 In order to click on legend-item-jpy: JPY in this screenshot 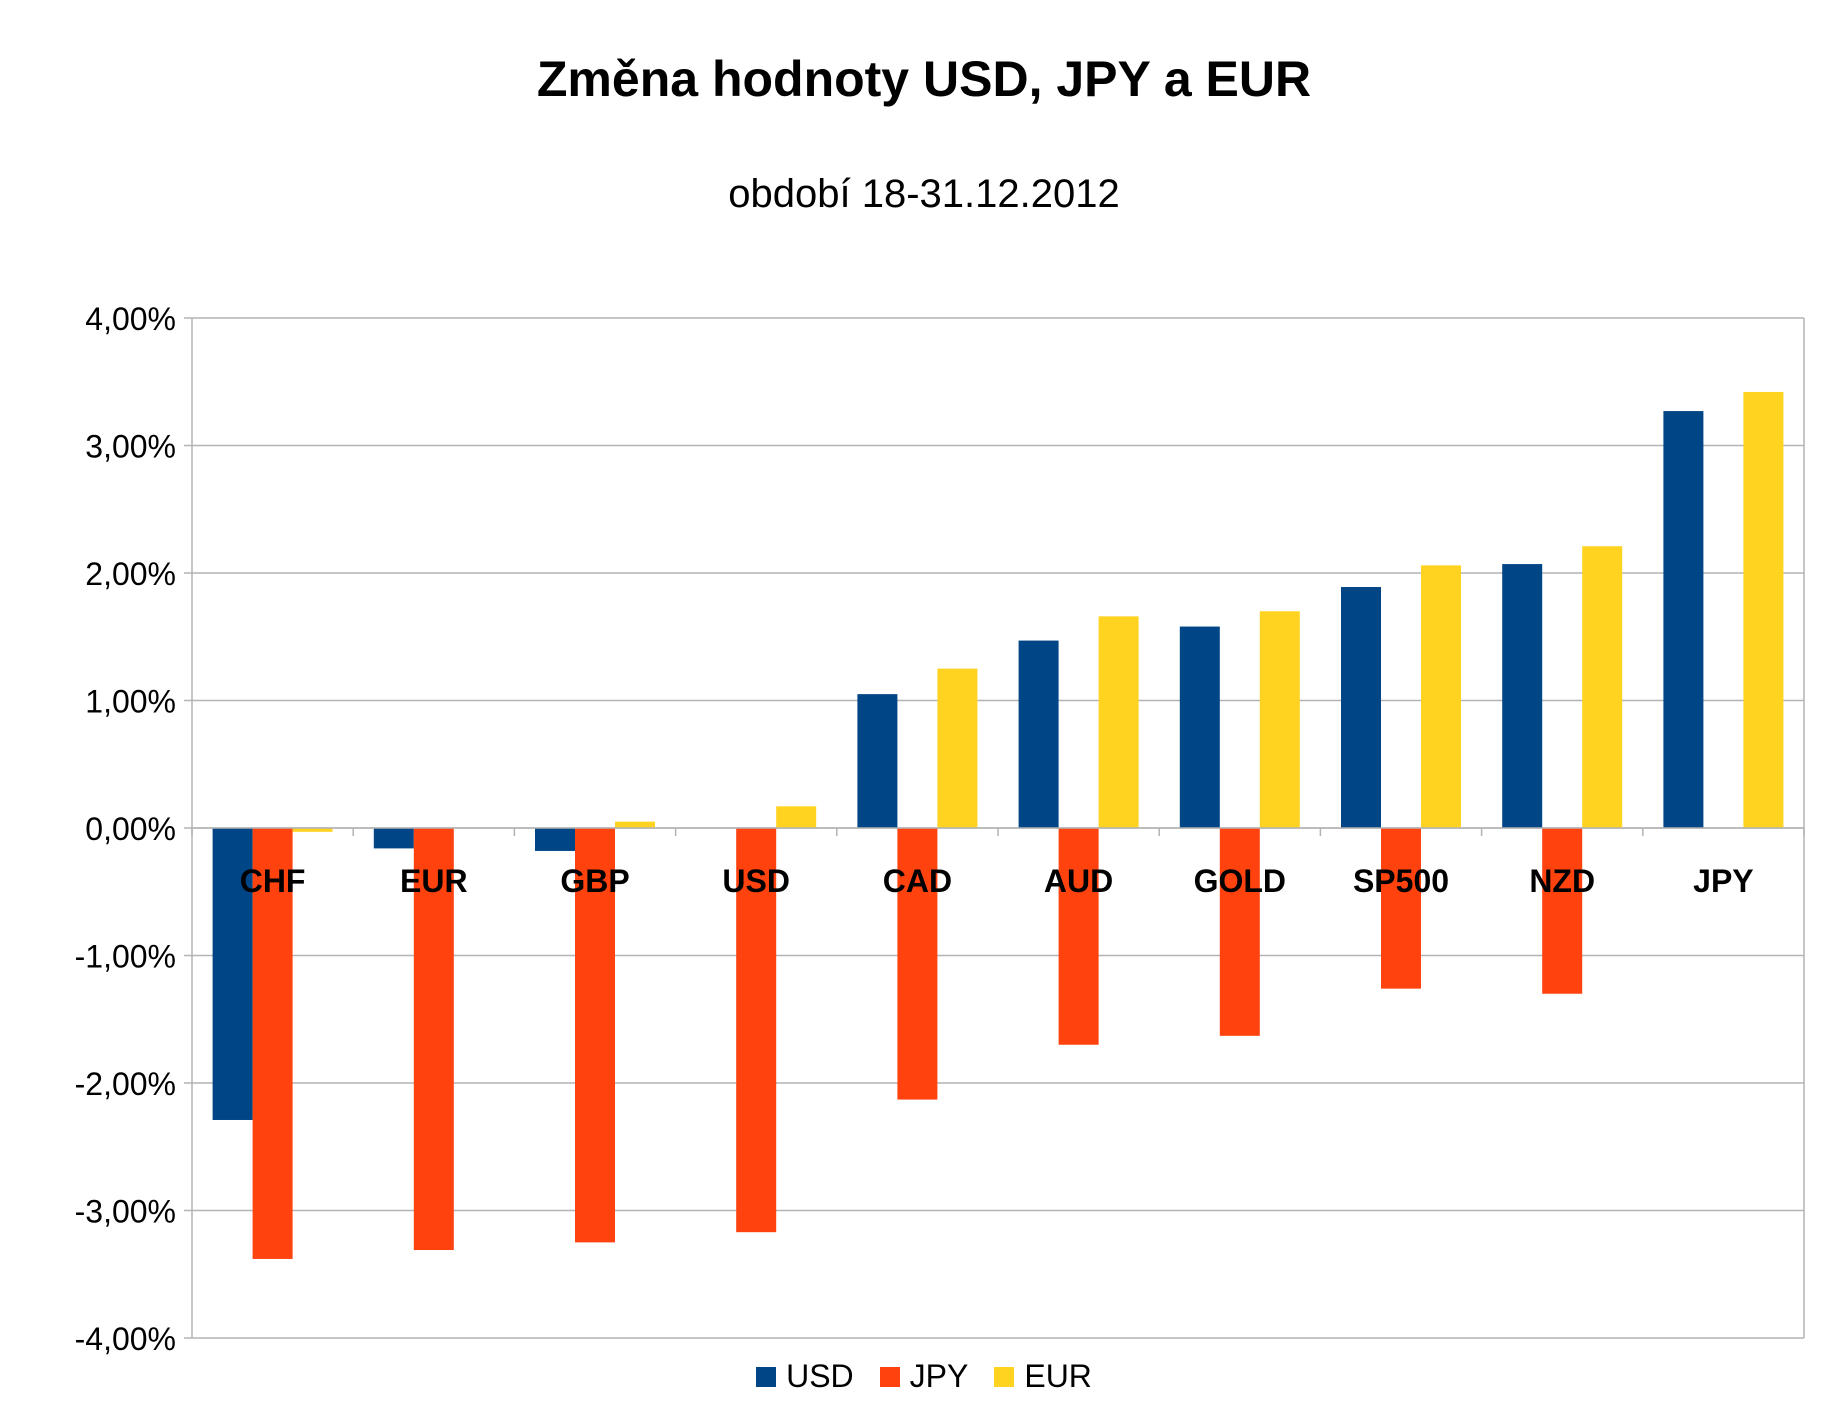, I will do `click(924, 1376)`.